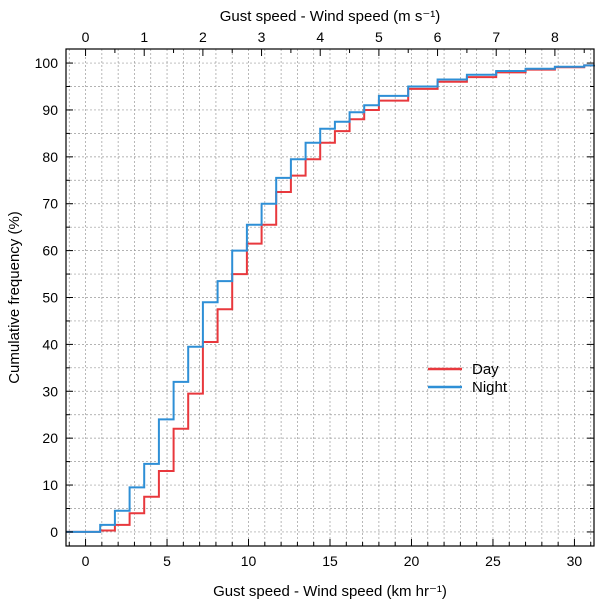 This screenshot has width=602, height=603. I want to click on x2-tick-label: 6, so click(438, 37).